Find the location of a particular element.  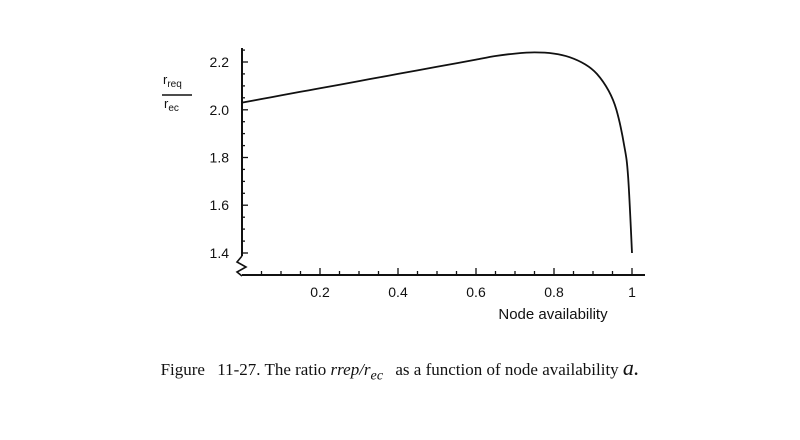

x-axis-label: Node availability is located at coordinates (553, 314).